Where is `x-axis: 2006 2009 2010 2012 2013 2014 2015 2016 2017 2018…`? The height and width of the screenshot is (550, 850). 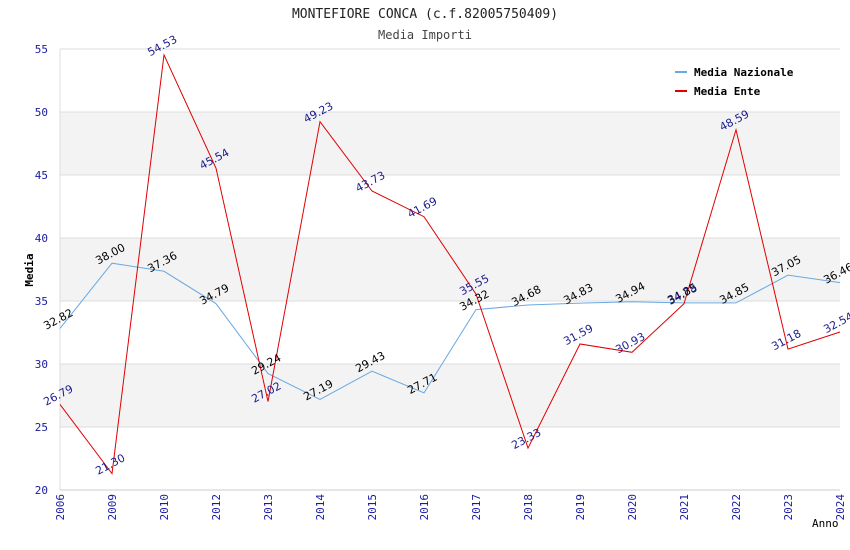
x-axis: 2006 2009 2010 2012 2013 2014 2015 2016 2017 2018… is located at coordinates (450, 507).